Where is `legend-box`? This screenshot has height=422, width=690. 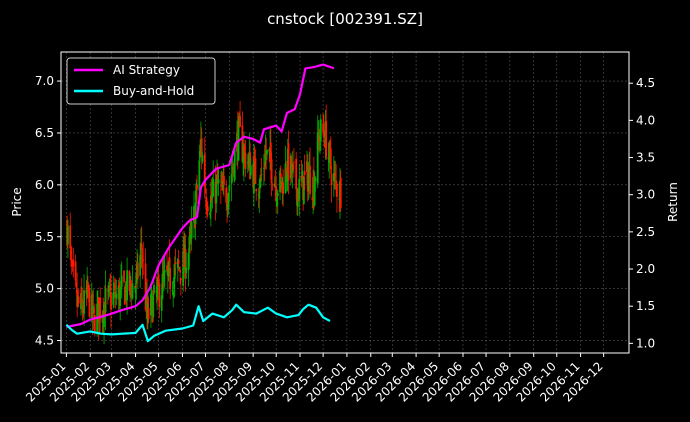 legend-box is located at coordinates (141, 81).